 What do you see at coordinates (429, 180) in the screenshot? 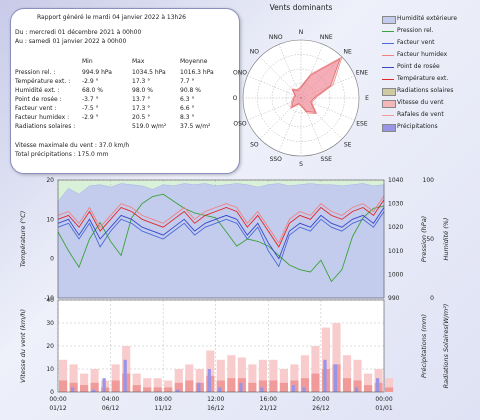
I see `top-right2-tick-label: 100` at bounding box center [429, 180].